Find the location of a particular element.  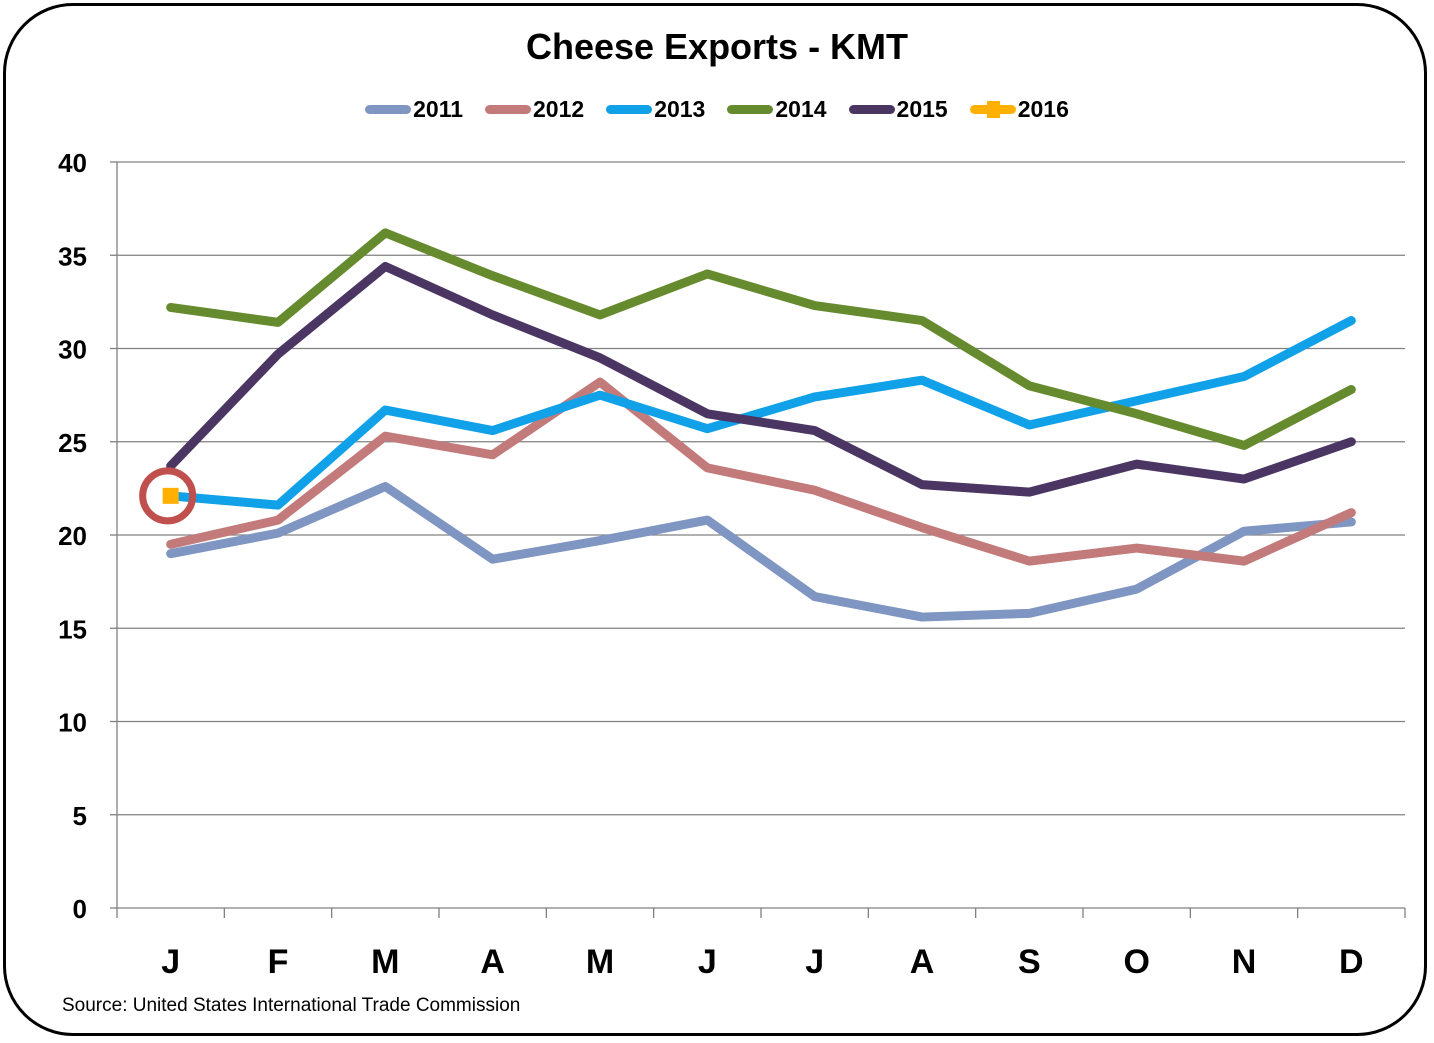

legend-label: 2012 is located at coordinates (559, 109).